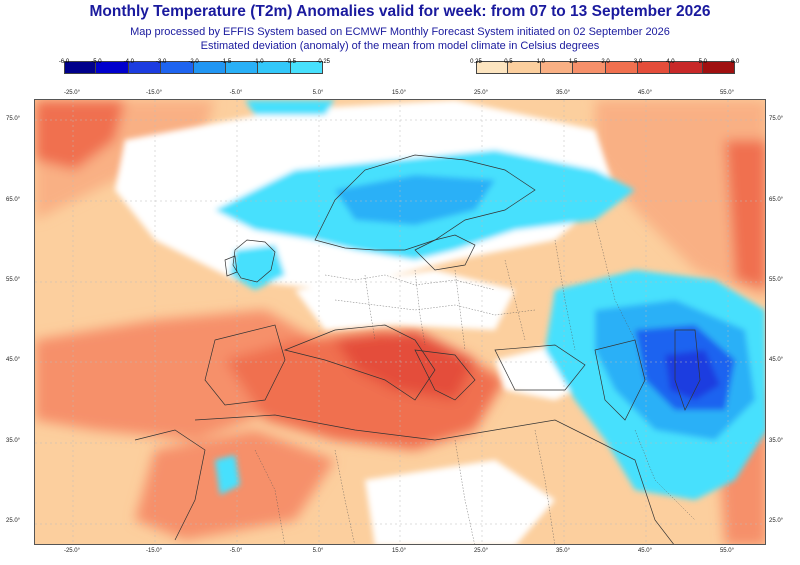 The height and width of the screenshot is (565, 800). What do you see at coordinates (680, 200) in the screenshot?
I see `warm-region-east` at bounding box center [680, 200].